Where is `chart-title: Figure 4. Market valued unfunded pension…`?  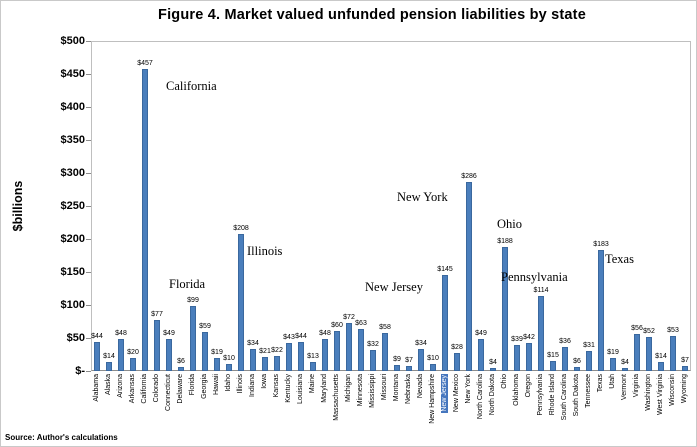 chart-title: Figure 4. Market valued unfunded pension… is located at coordinates (372, 15).